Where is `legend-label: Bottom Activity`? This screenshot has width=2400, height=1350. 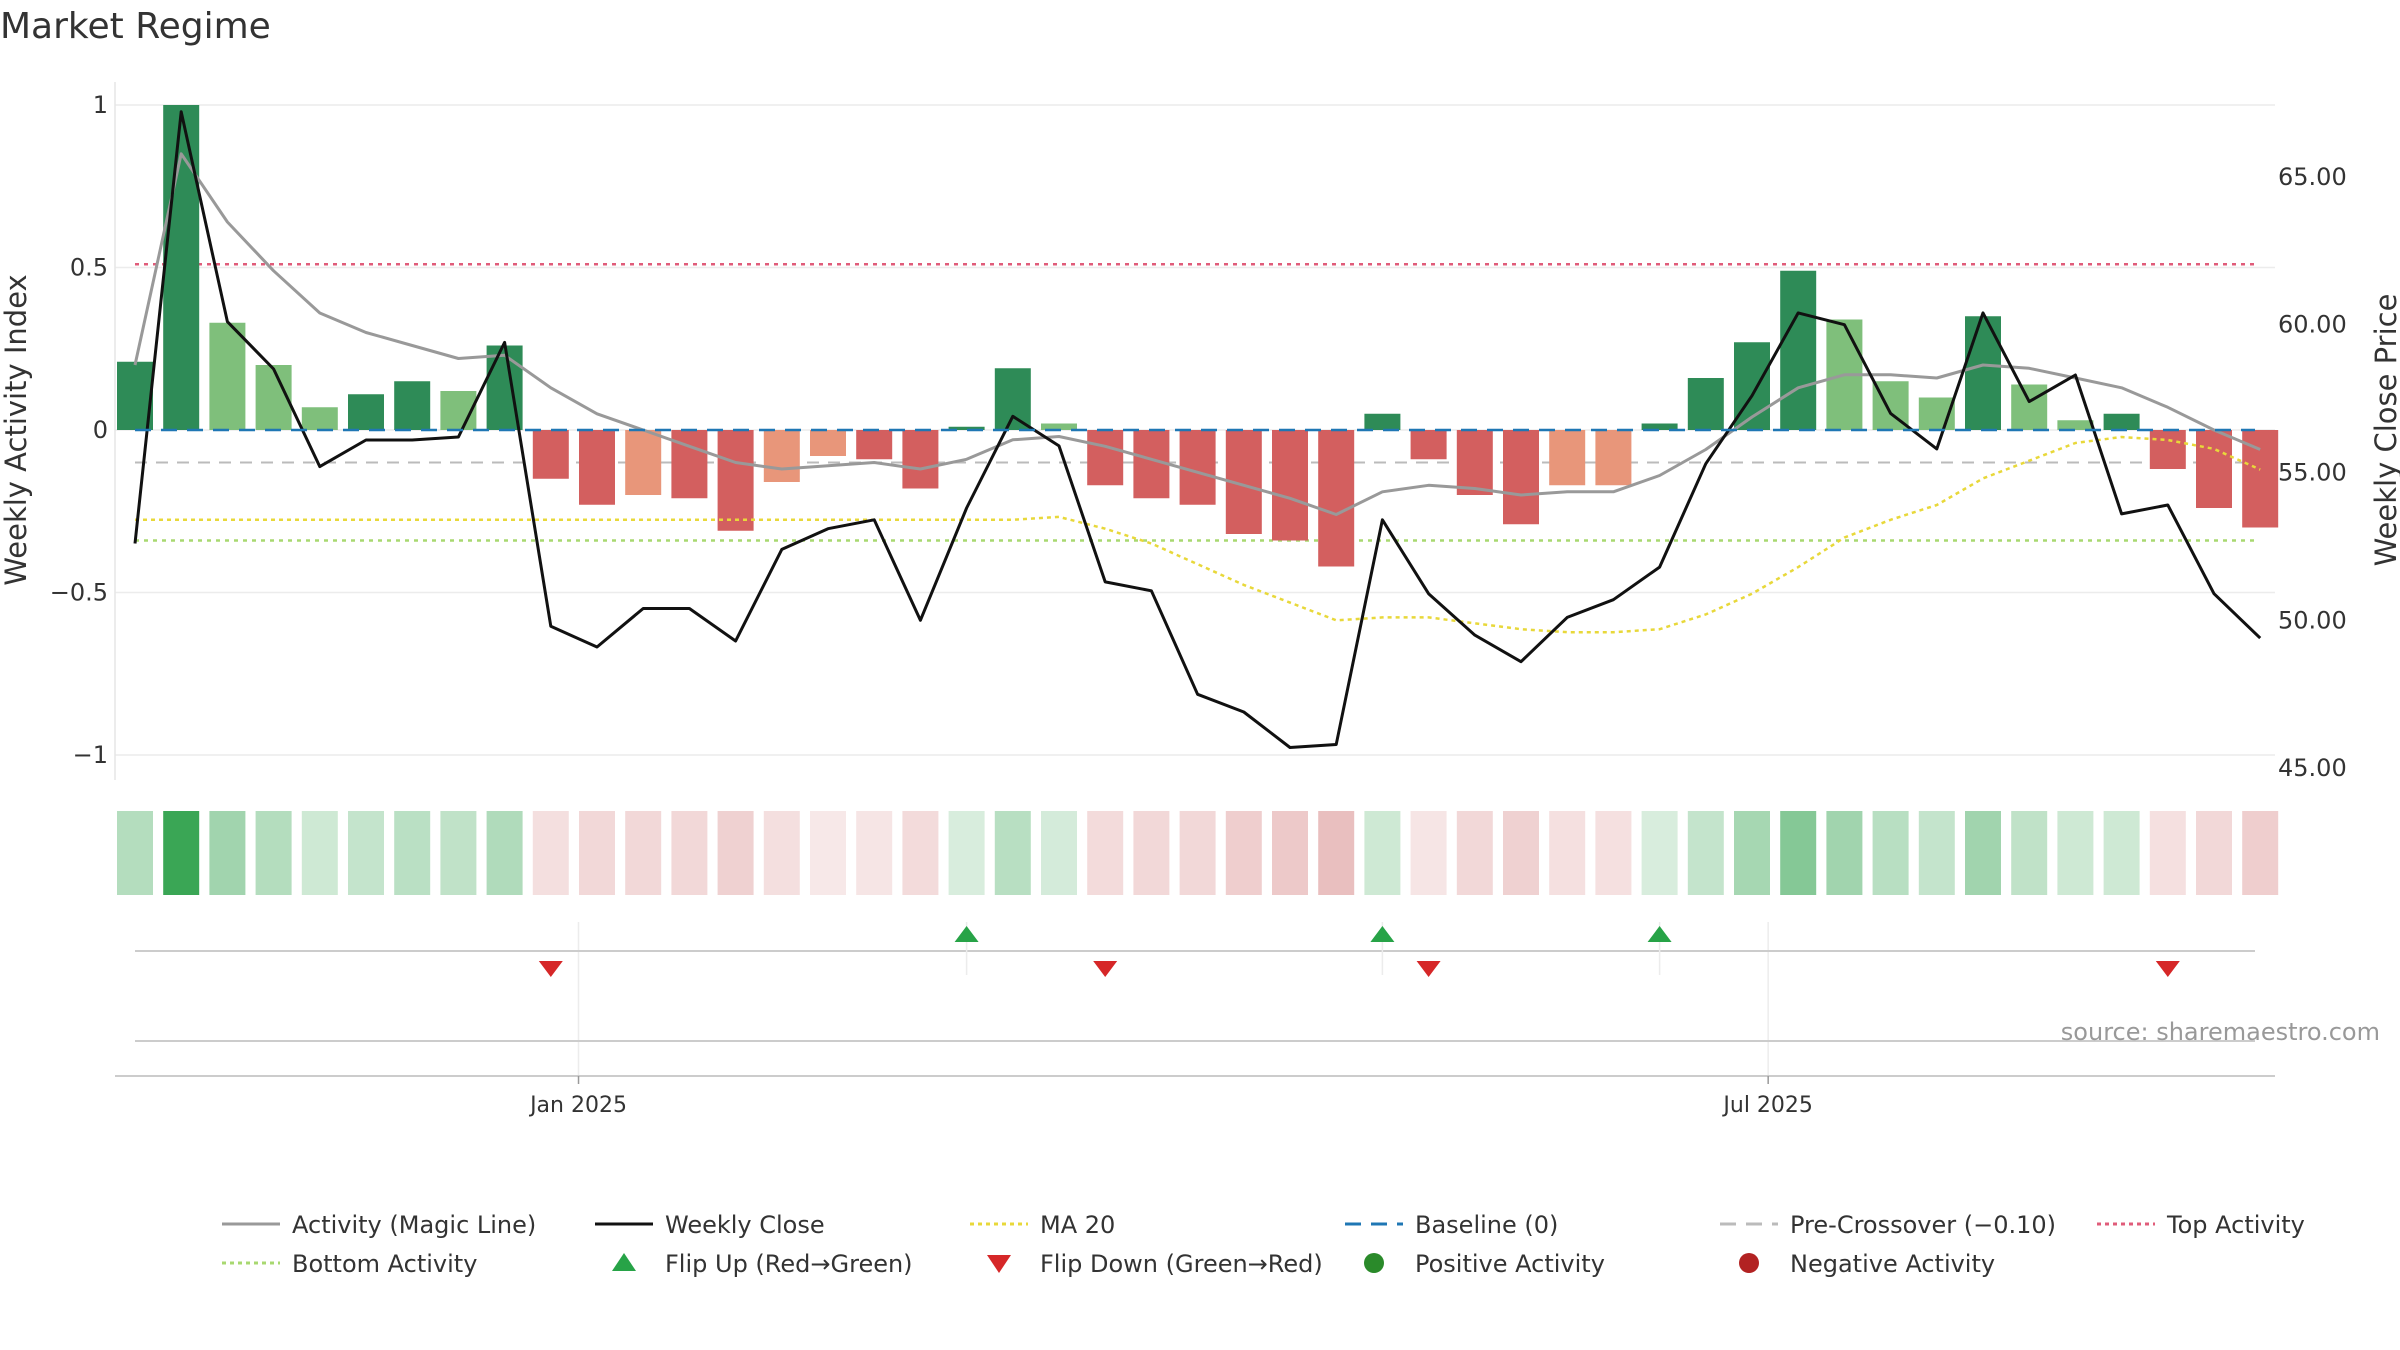 legend-label: Bottom Activity is located at coordinates (384, 1264).